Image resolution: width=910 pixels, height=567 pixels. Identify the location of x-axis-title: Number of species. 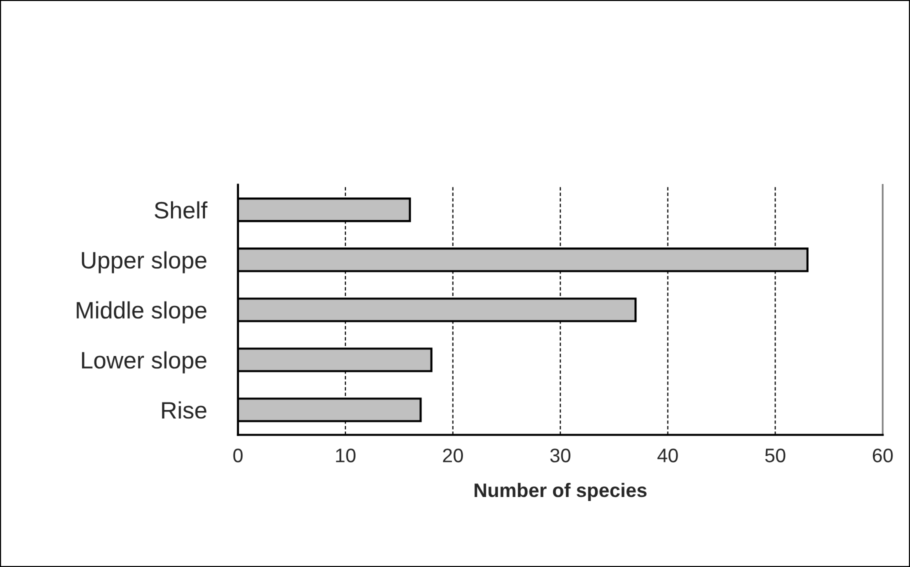
(560, 491).